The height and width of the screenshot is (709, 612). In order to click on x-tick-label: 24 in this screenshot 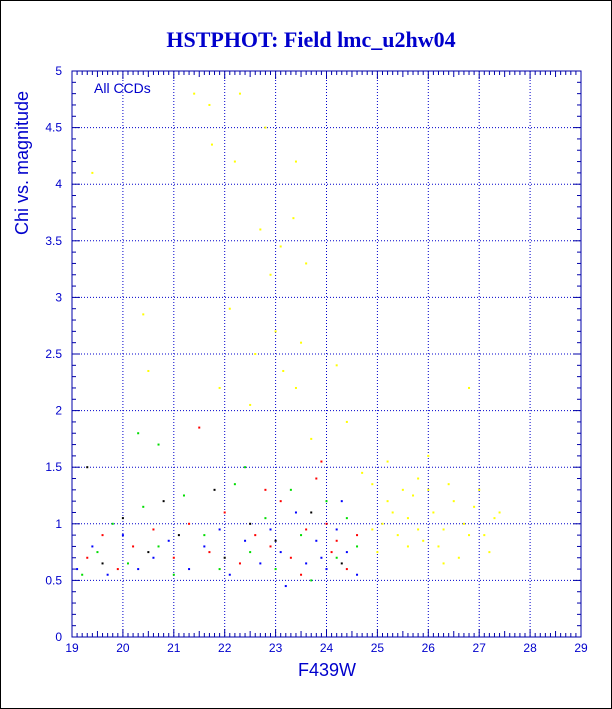, I will do `click(327, 648)`.